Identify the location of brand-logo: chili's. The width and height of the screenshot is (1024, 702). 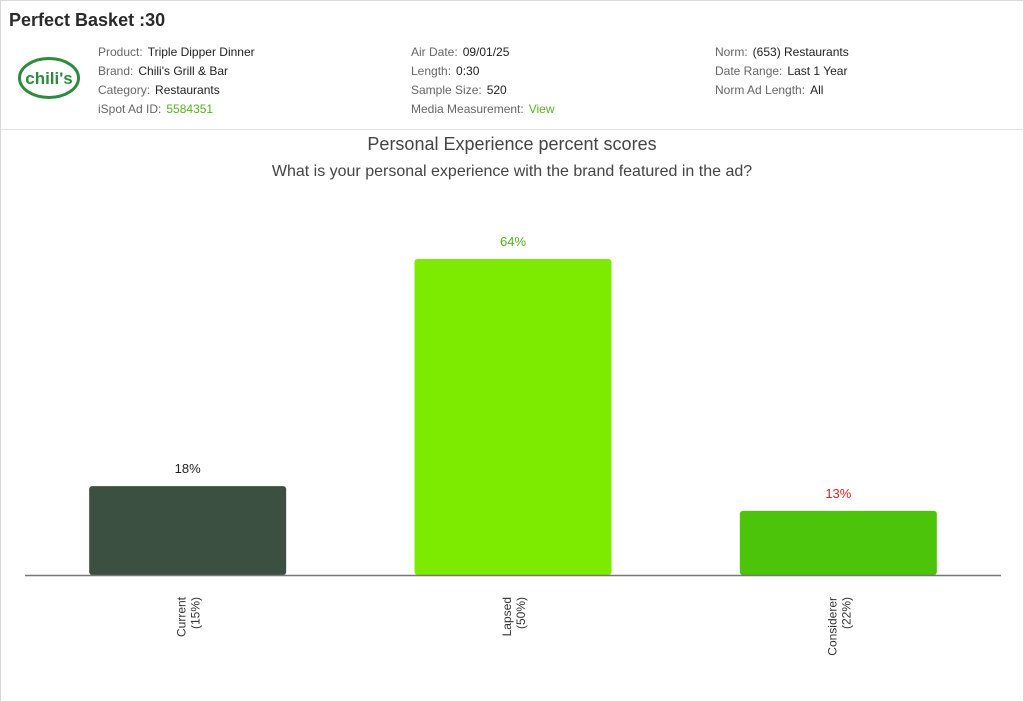
(49, 78).